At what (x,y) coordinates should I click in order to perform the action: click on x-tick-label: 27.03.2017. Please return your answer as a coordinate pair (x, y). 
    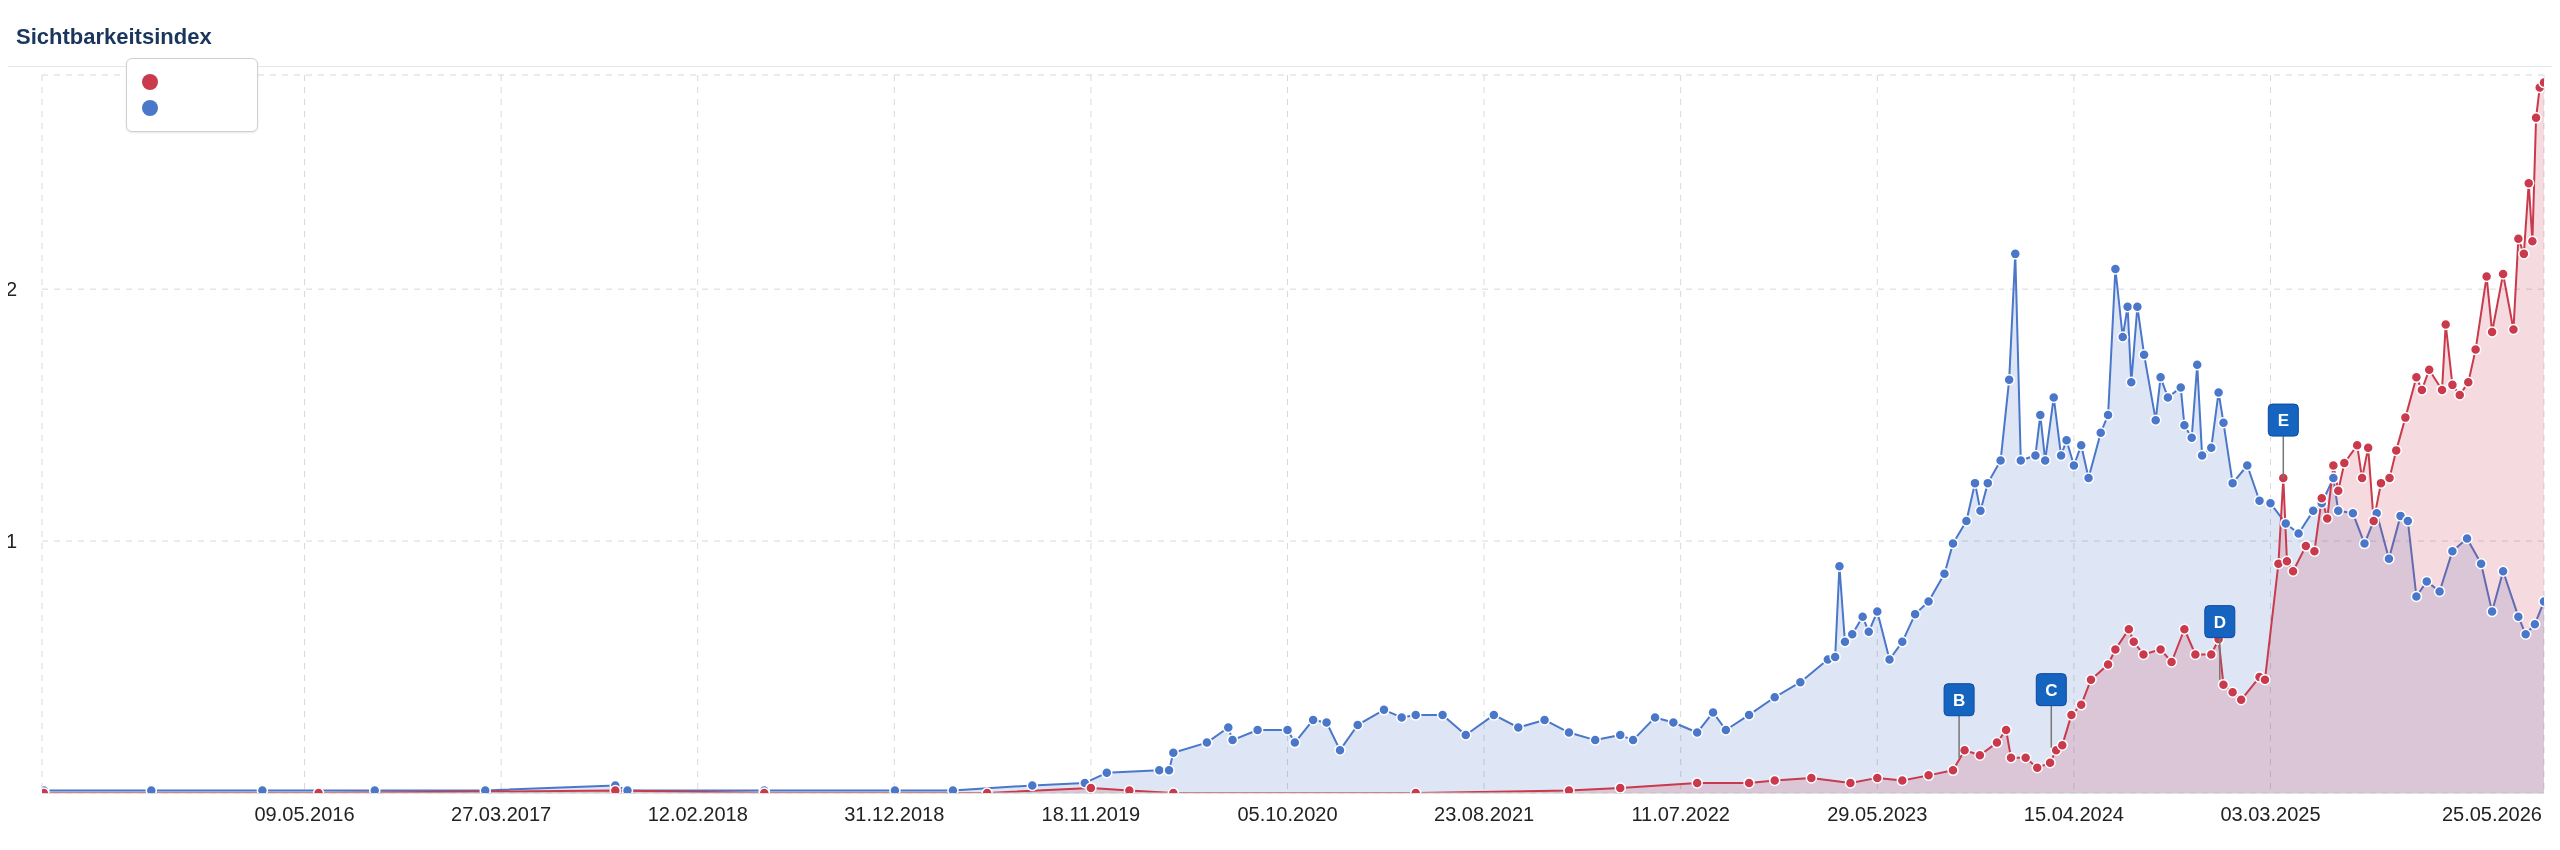
    Looking at the image, I should click on (501, 814).